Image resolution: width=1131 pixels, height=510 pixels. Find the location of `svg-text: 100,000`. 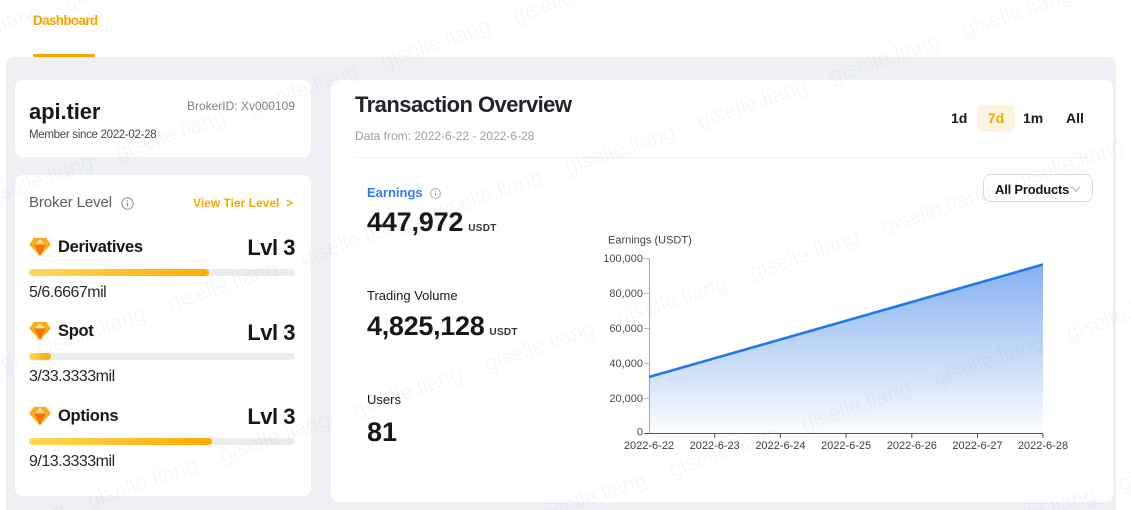

svg-text: 100,000 is located at coordinates (623, 259).